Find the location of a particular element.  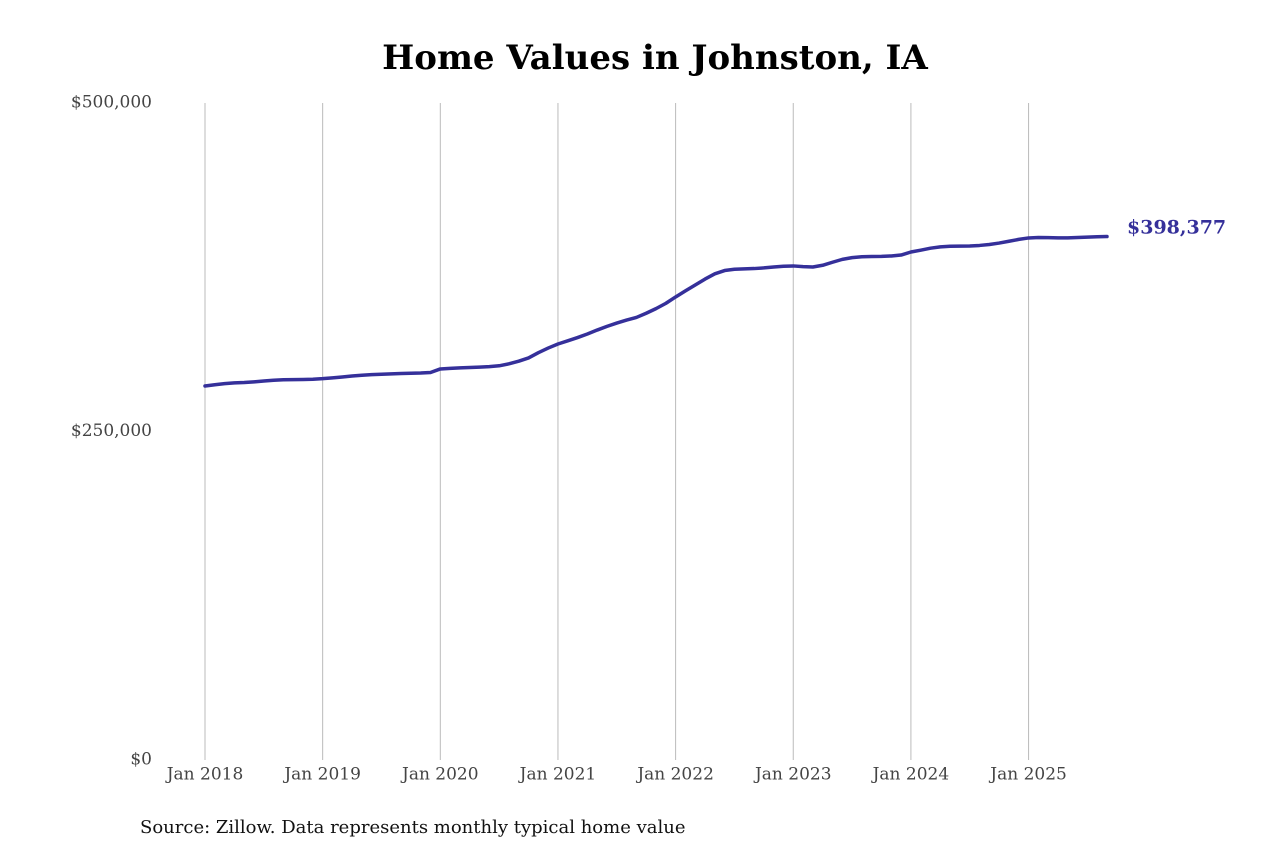

x-tick-label: Jan 2020 is located at coordinates (439, 775).